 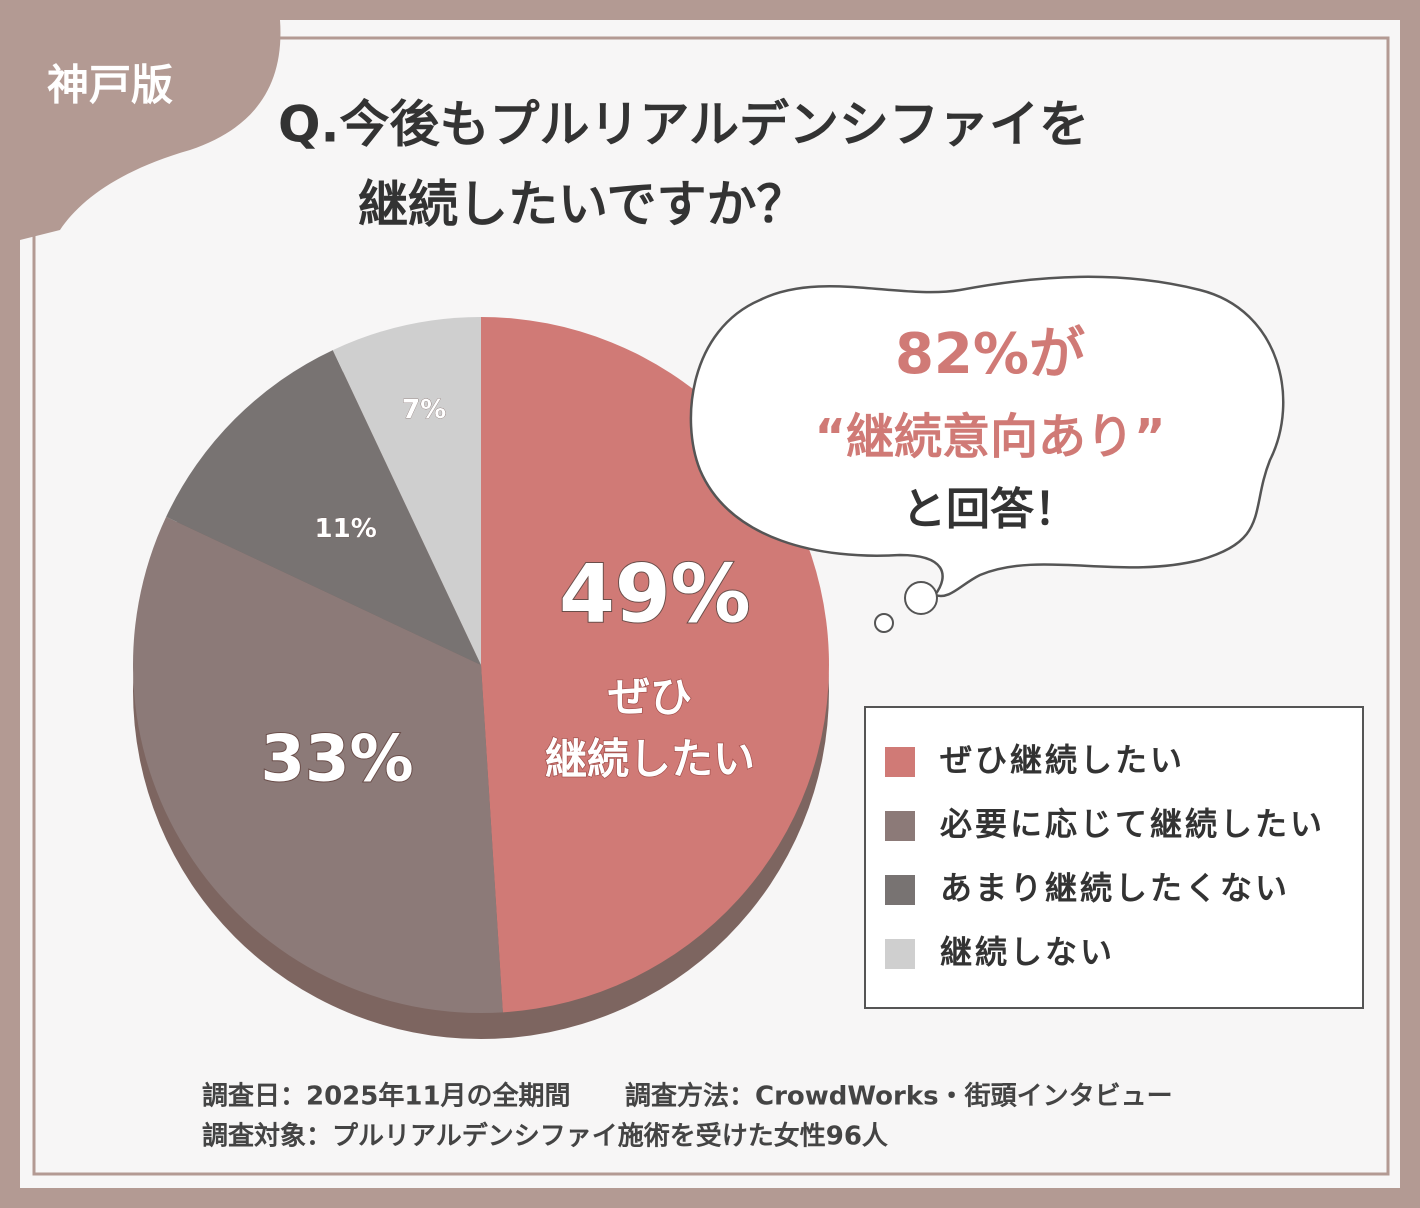 What do you see at coordinates (654, 594) in the screenshot?
I see `data-label: 49%` at bounding box center [654, 594].